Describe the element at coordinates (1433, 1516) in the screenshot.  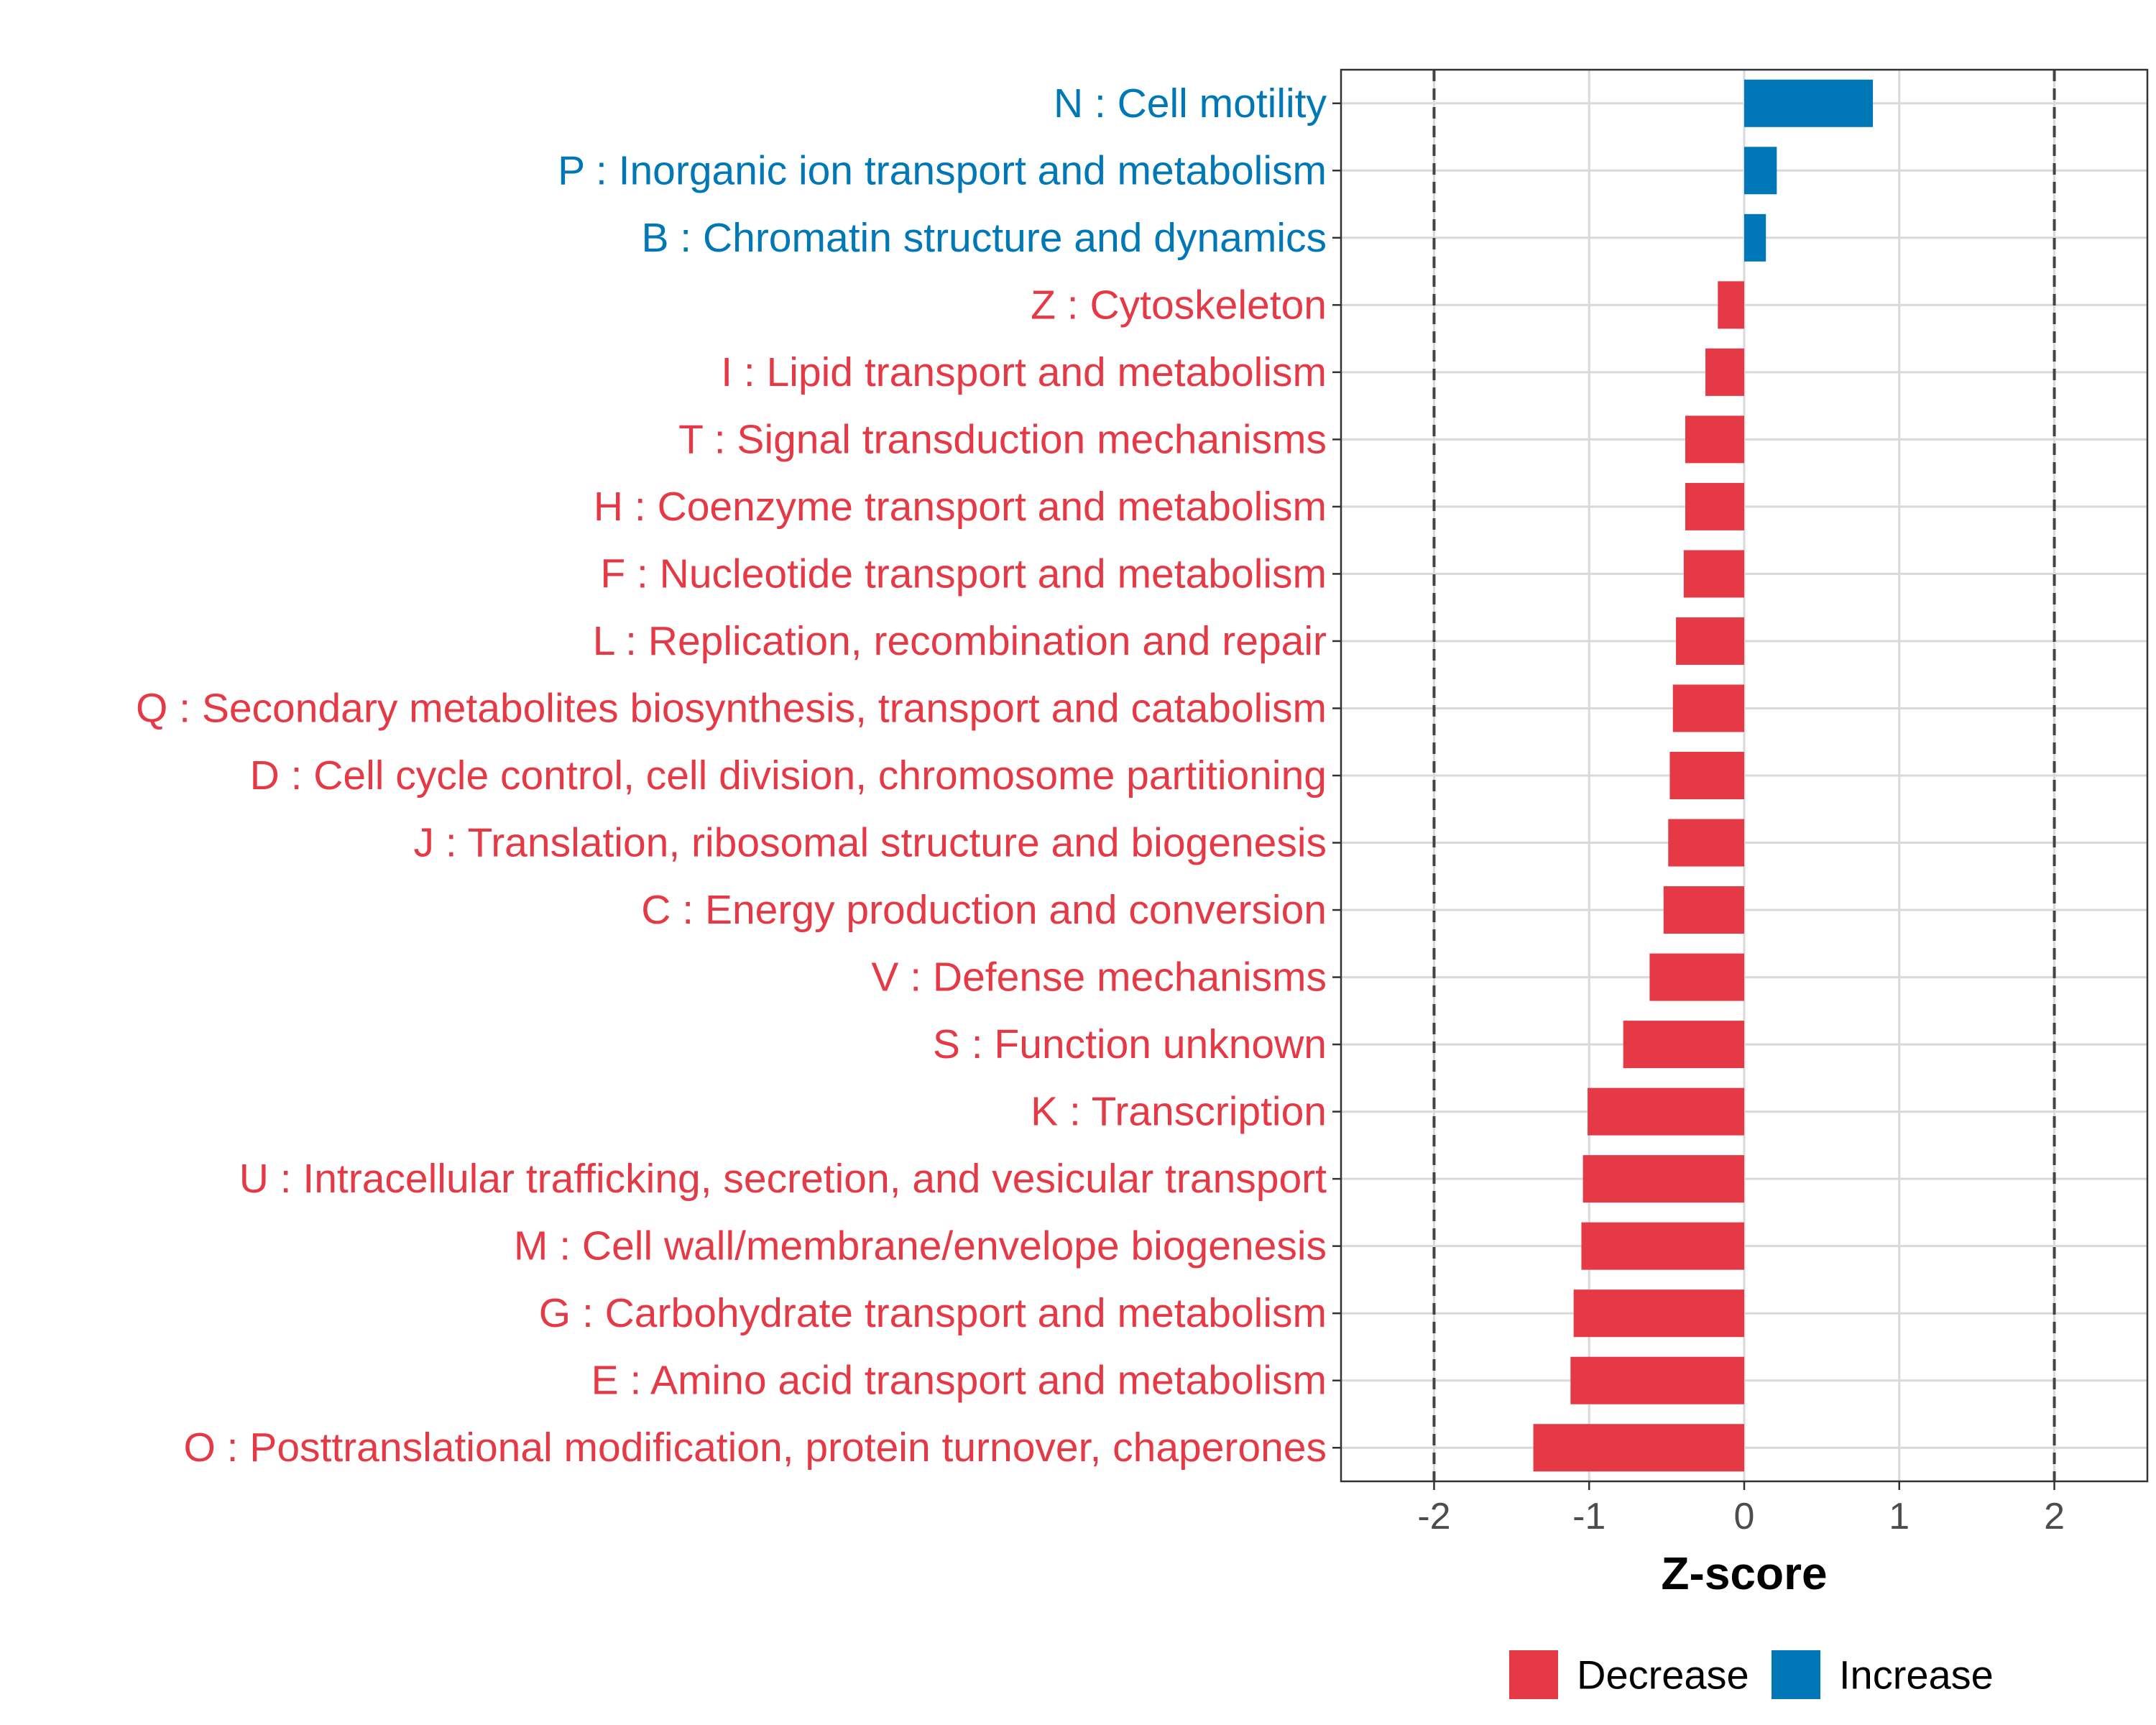
I see `x-tick-label: -2` at that location.